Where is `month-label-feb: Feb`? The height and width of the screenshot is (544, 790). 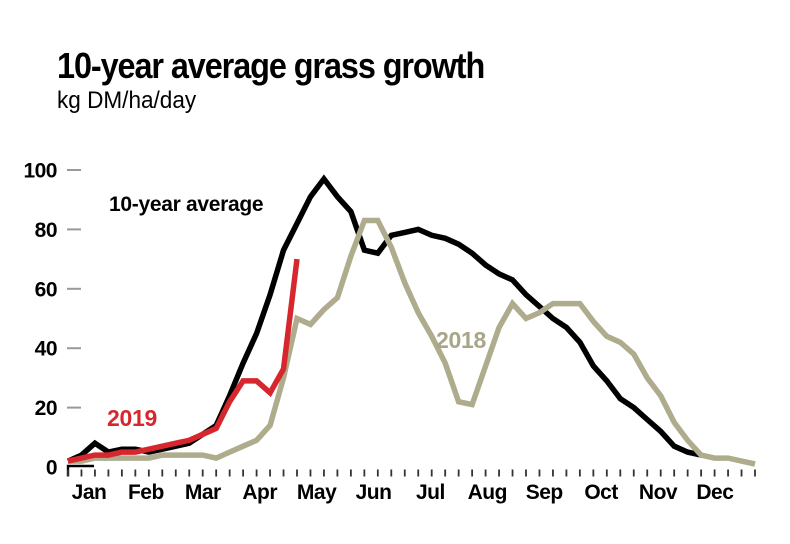 month-label-feb: Feb is located at coordinates (146, 492).